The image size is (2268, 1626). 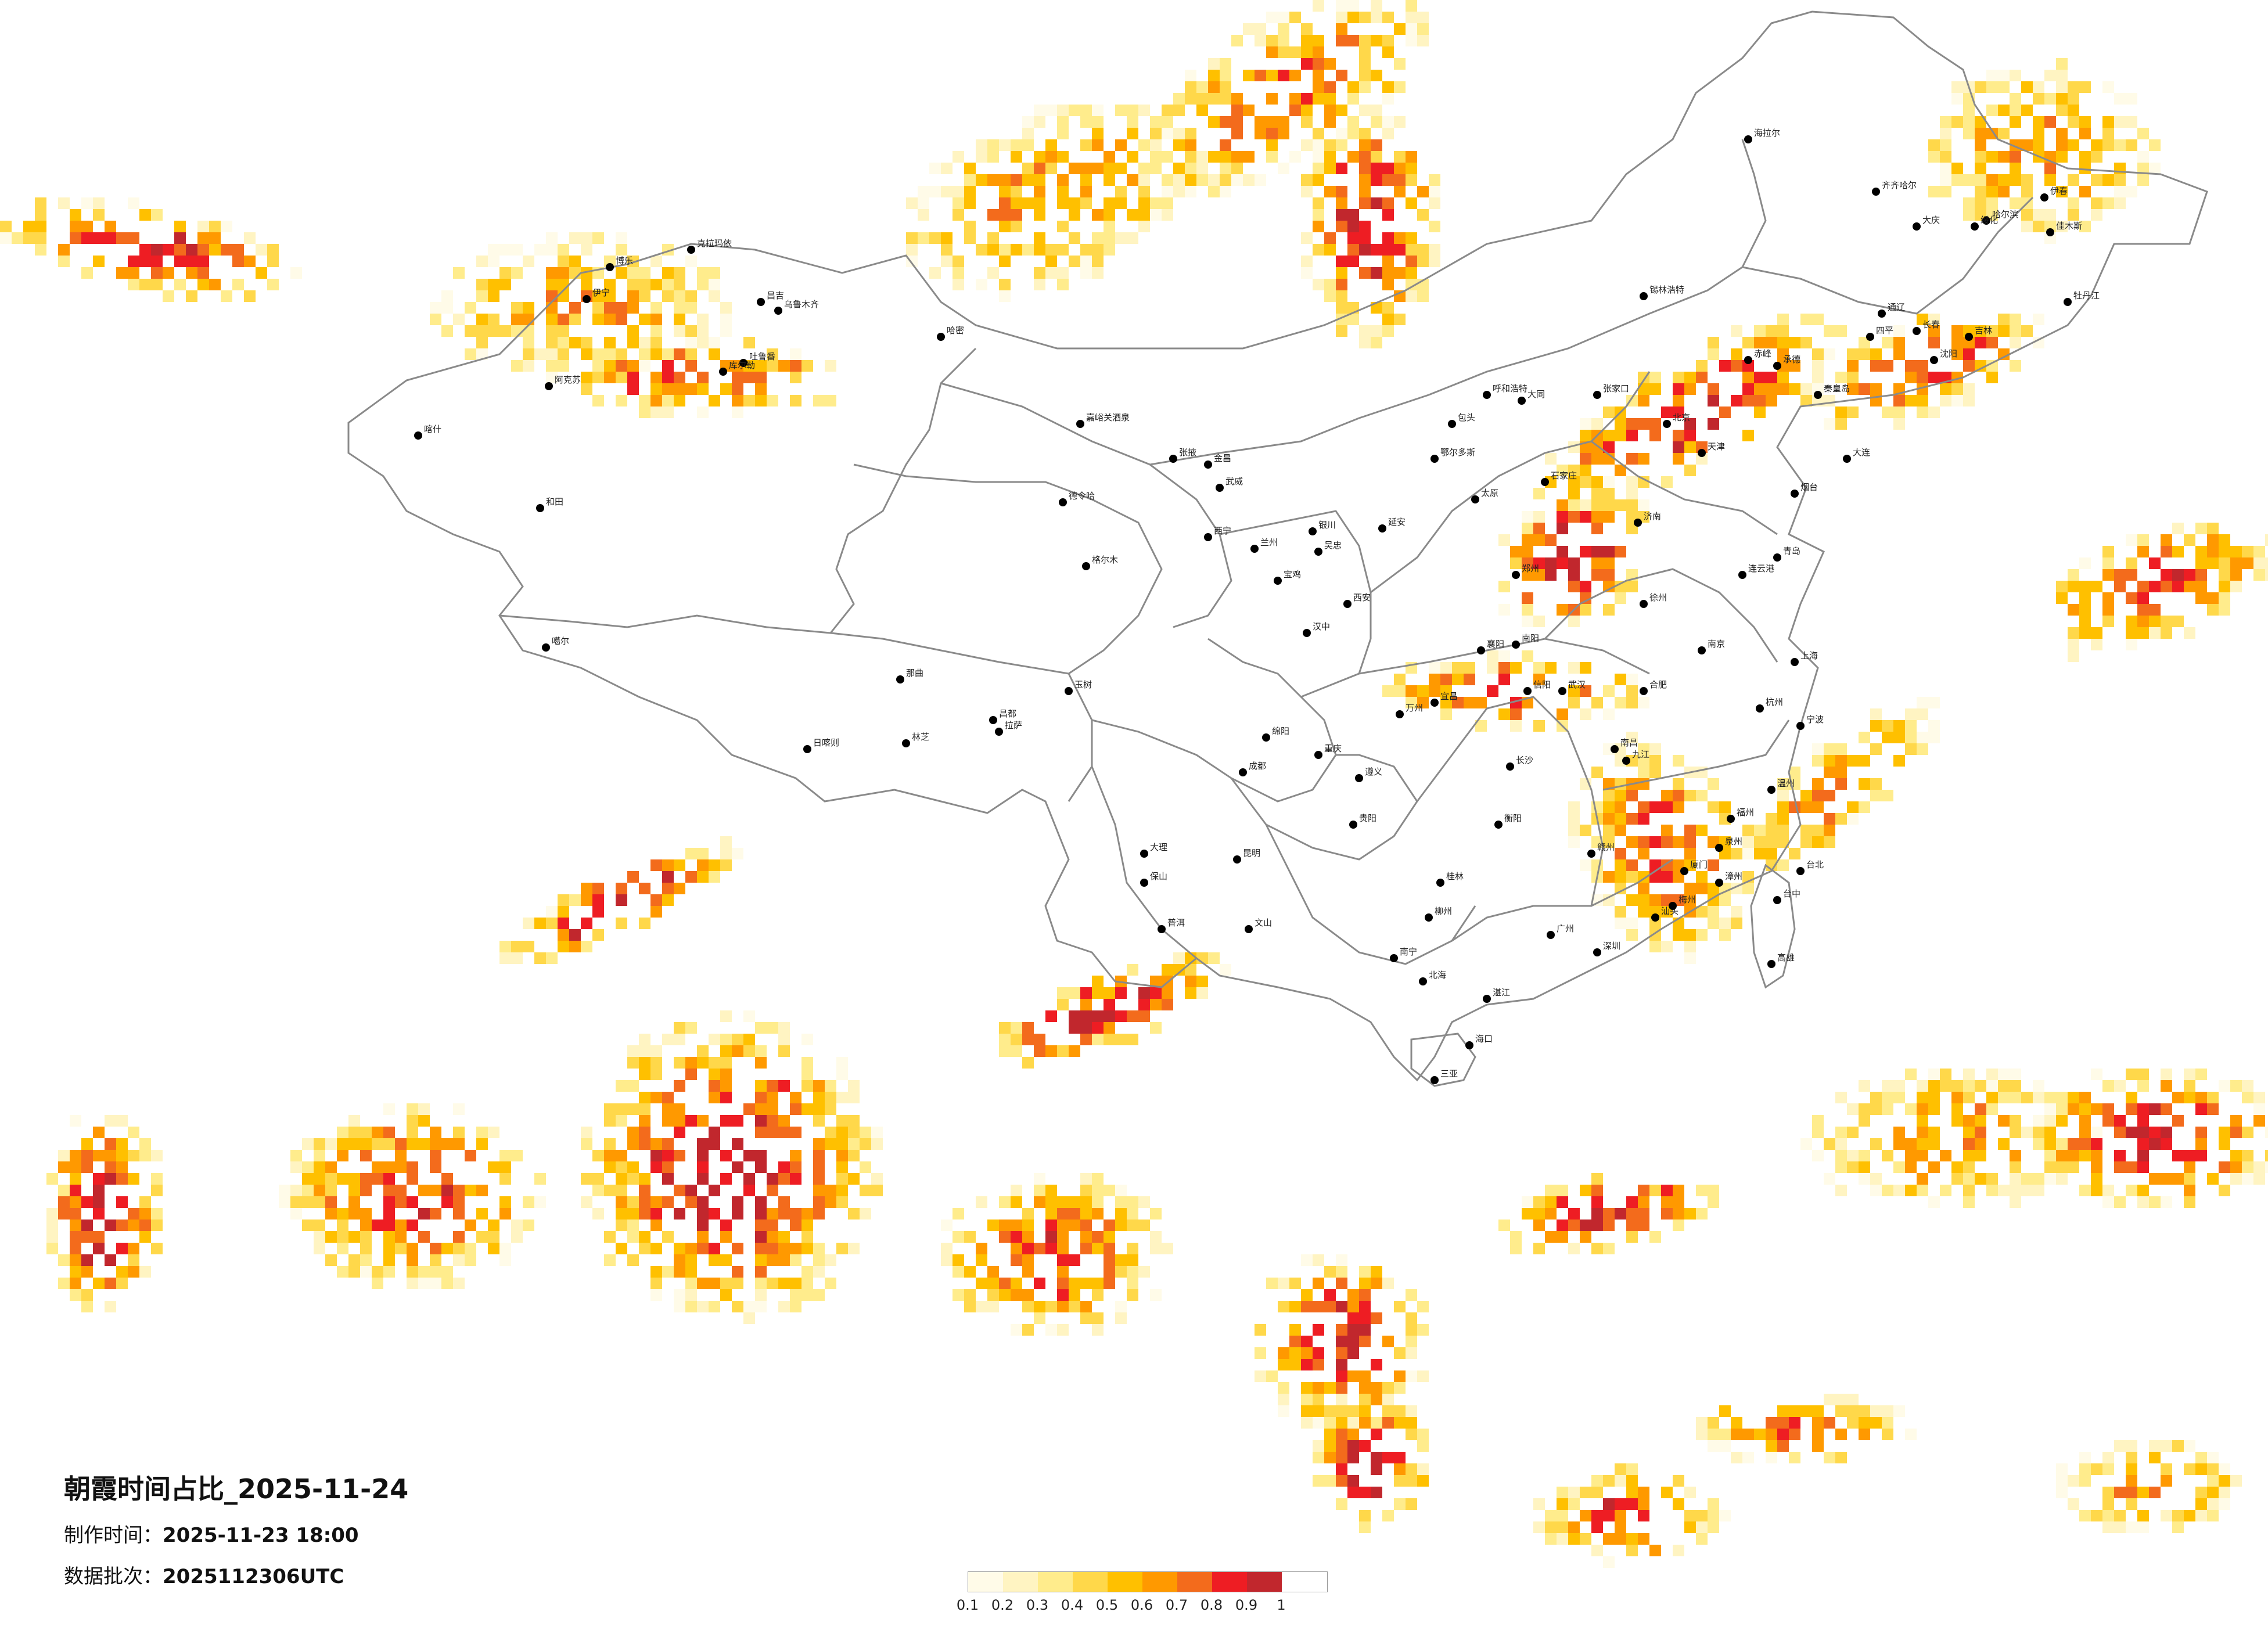 I want to click on city-label: 日喀则, so click(x=826, y=743).